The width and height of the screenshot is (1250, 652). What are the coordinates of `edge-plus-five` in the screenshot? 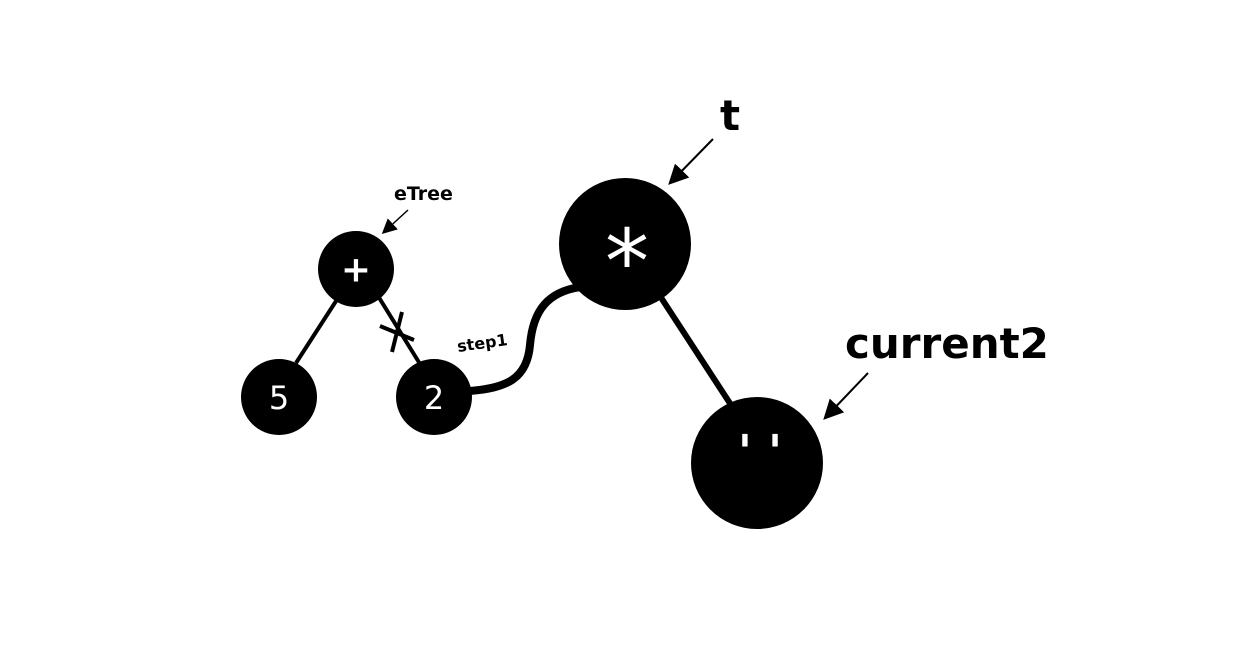 It's located at (317, 330).